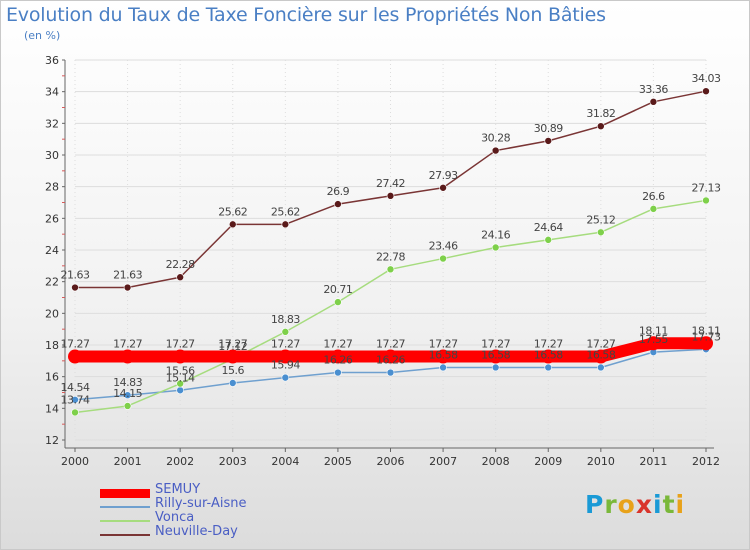  Describe the element at coordinates (338, 461) in the screenshot. I see `x-tick-label: 2005` at that location.